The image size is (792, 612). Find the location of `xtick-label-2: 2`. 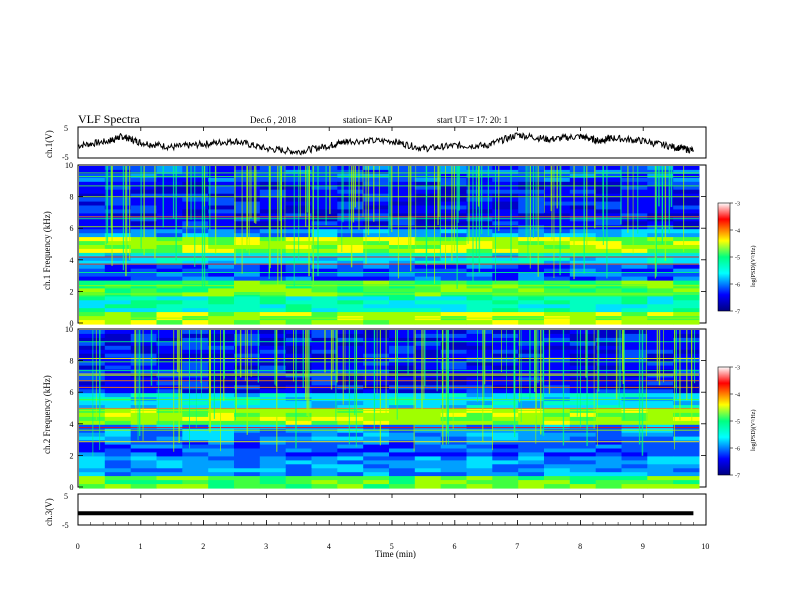

xtick-label-2: 2 is located at coordinates (203, 546).